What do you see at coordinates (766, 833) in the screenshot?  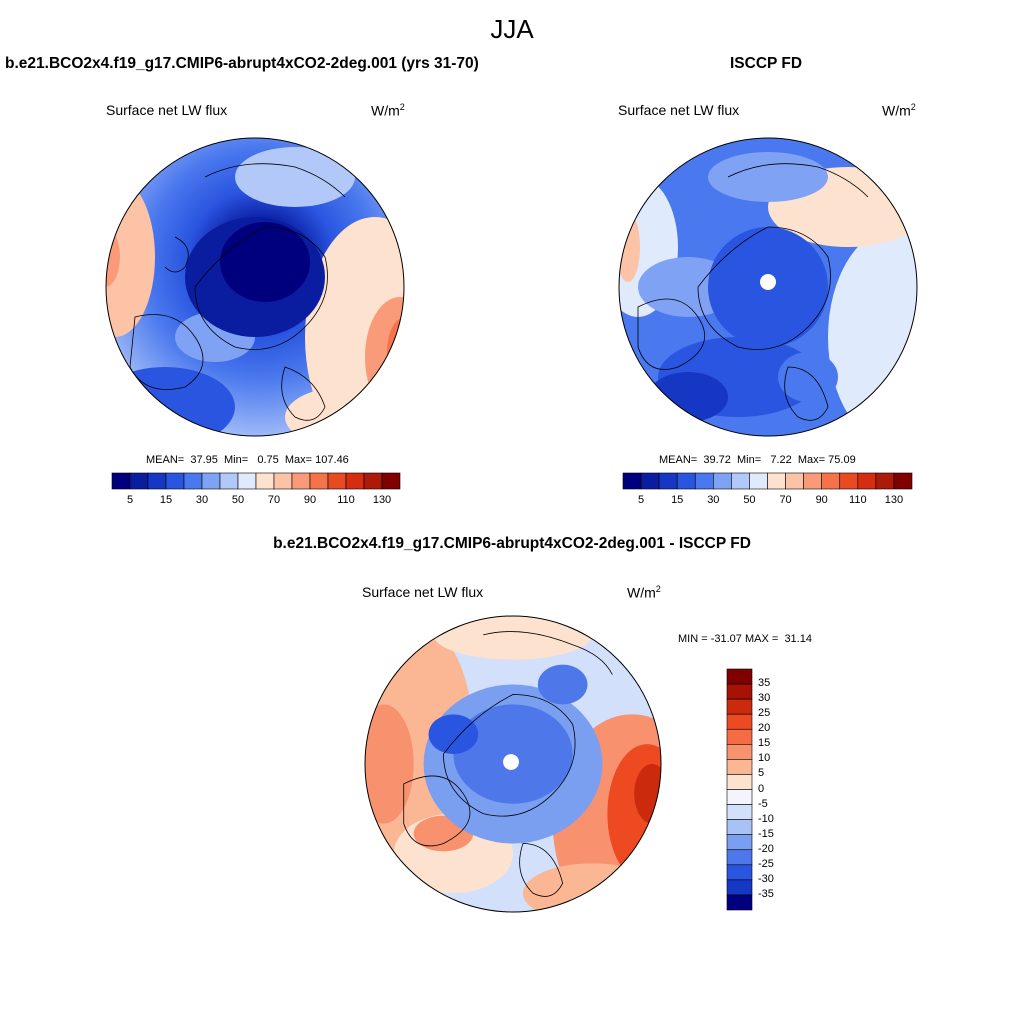 I see `diff-colorbar-tick-label: -15` at bounding box center [766, 833].